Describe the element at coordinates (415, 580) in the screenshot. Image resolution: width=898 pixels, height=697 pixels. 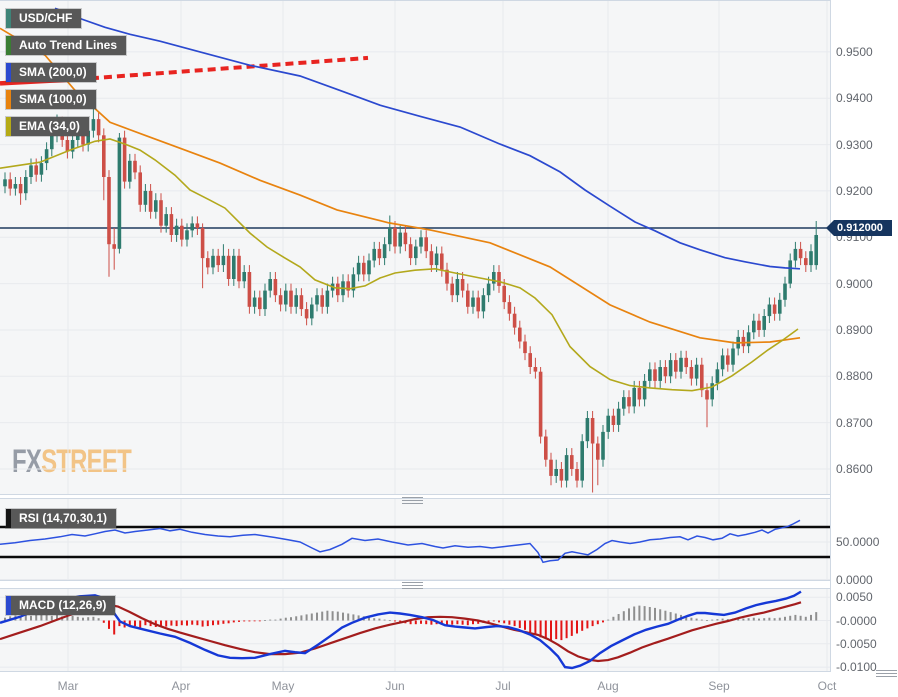
I see `rsi-panel-bottom-border` at that location.